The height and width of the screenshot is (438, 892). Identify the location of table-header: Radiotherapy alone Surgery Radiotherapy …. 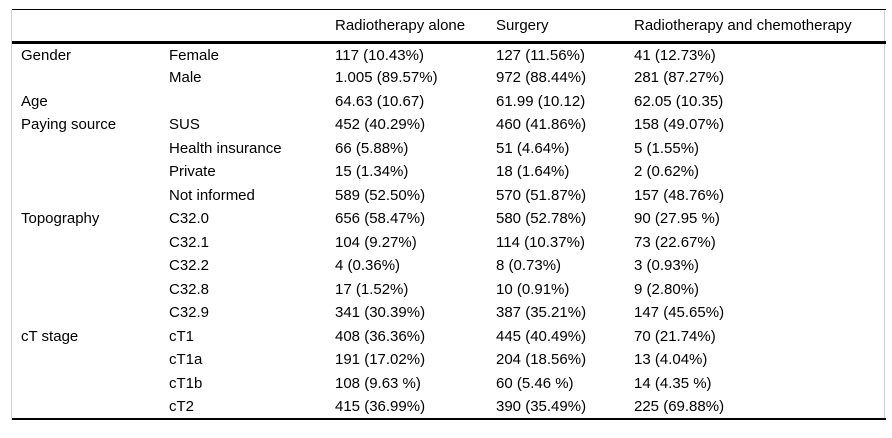
(449, 26).